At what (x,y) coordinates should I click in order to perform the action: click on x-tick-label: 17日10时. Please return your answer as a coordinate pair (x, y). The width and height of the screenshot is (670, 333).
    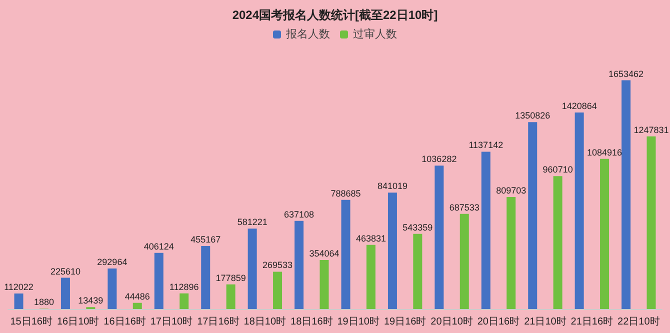
    Looking at the image, I should click on (171, 322).